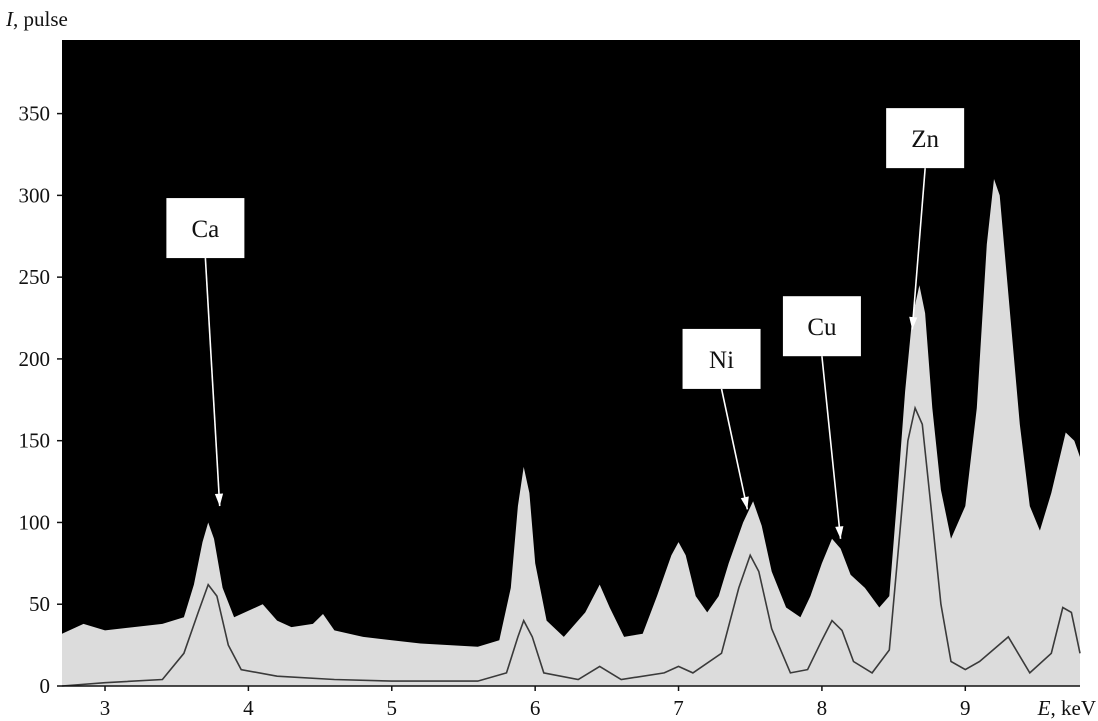  What do you see at coordinates (822, 708) in the screenshot?
I see `x-tick-label: 8` at bounding box center [822, 708].